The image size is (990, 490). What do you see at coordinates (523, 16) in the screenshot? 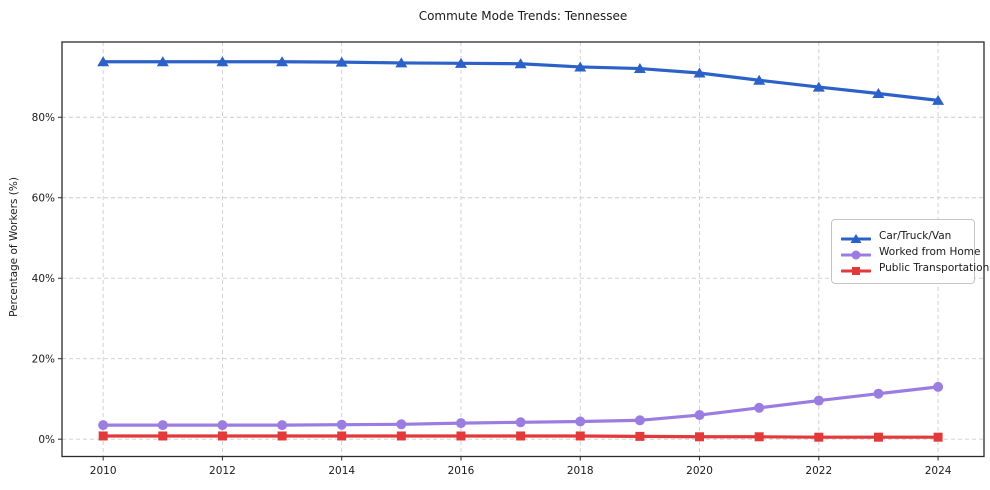
I see `chart-title: Commute Mode Trends: Tennessee` at bounding box center [523, 16].